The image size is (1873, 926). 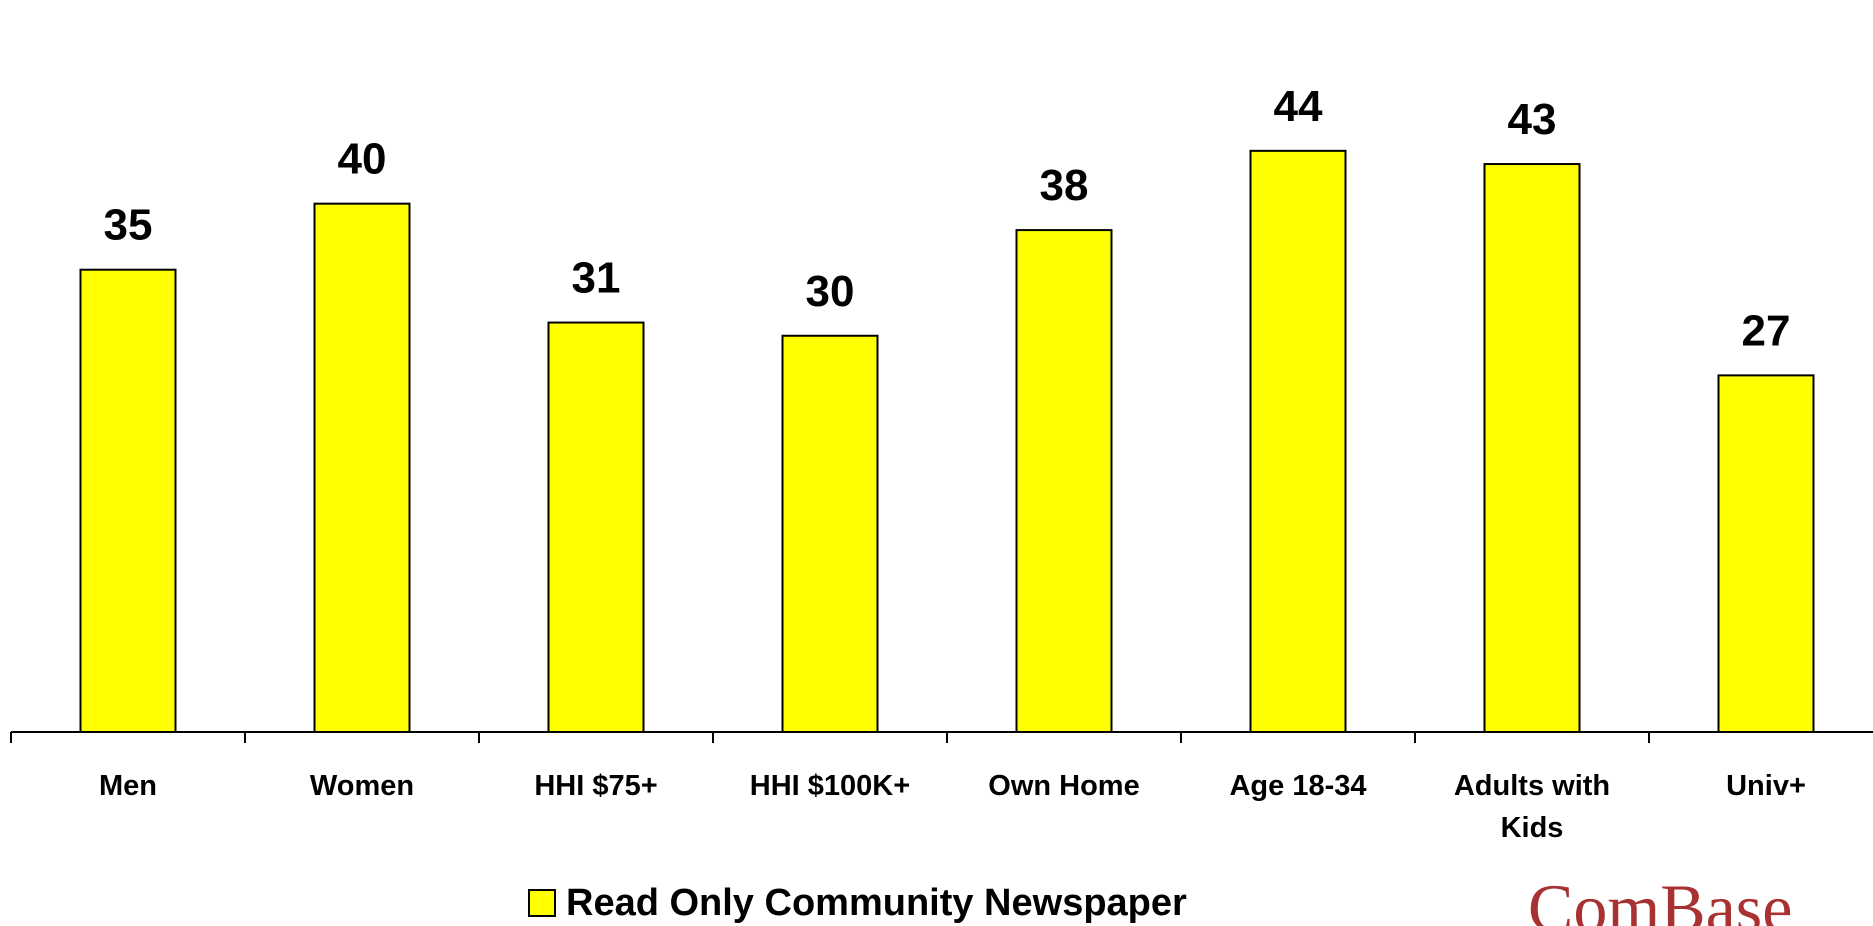 I want to click on category-label: Men, so click(x=128, y=786).